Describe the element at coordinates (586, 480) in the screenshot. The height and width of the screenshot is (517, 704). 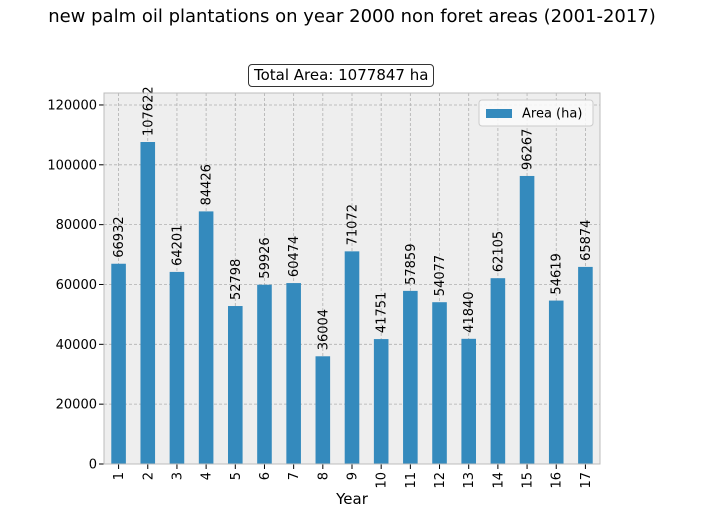
I see `x-tick-label: 17` at that location.